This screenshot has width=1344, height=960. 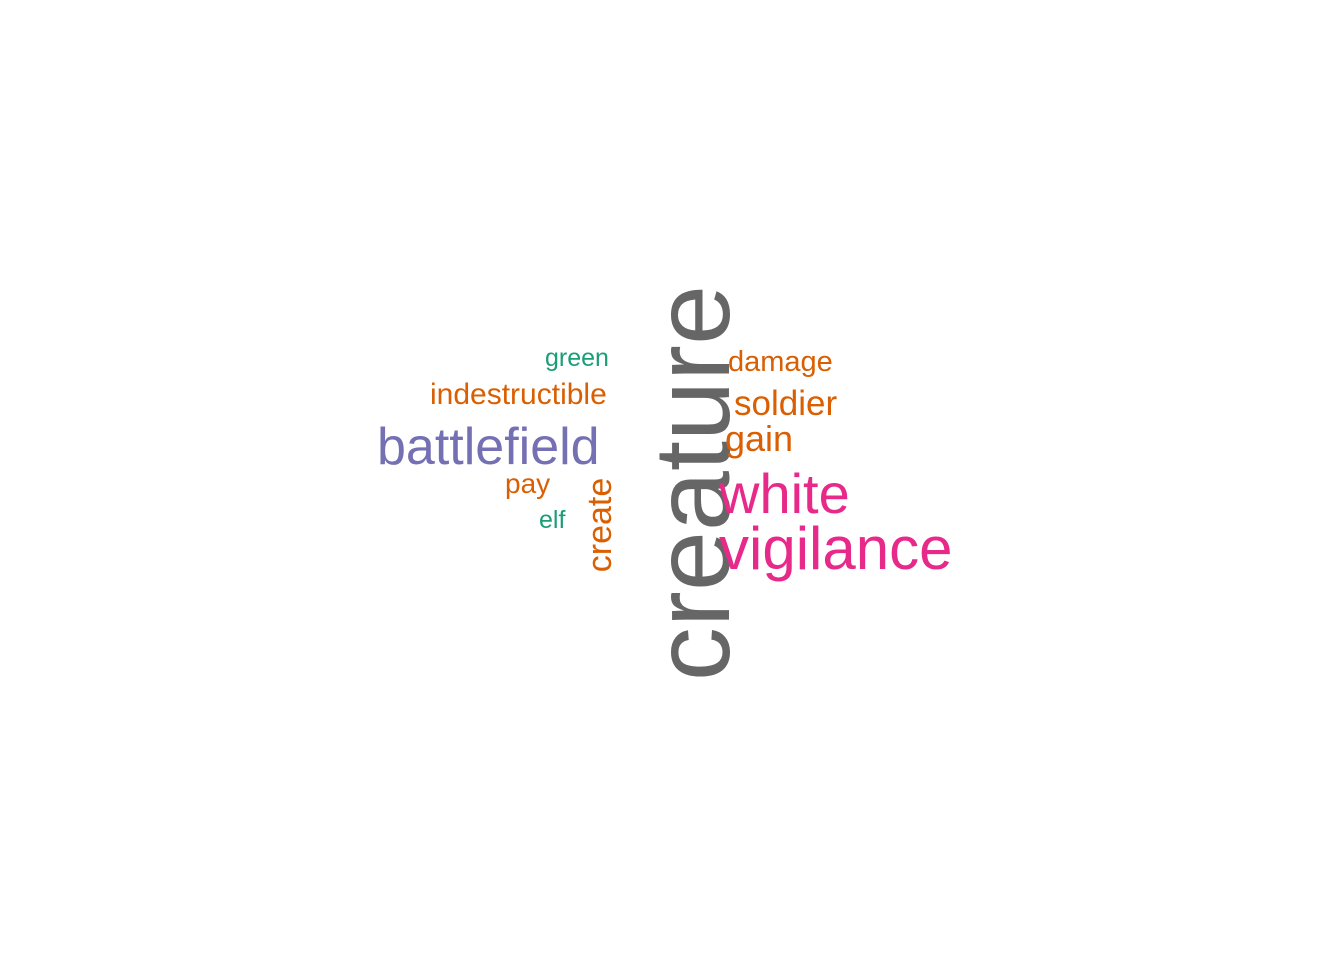 I want to click on word-green: green, so click(x=577, y=358).